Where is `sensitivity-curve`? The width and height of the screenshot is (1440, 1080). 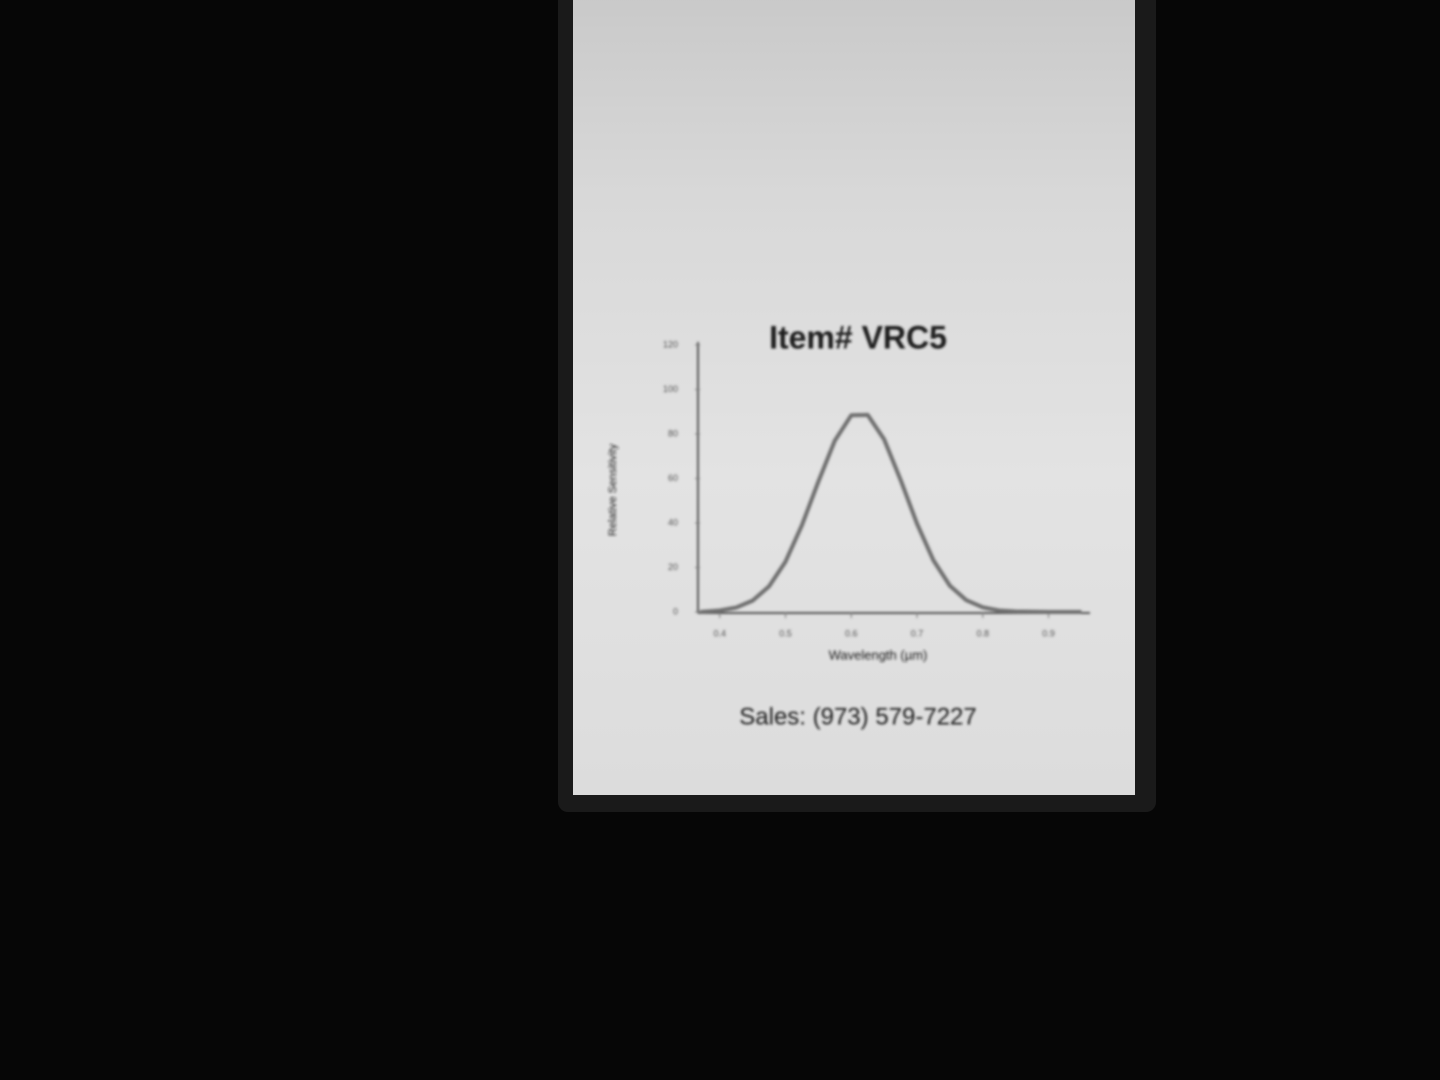 sensitivity-curve is located at coordinates (890, 513).